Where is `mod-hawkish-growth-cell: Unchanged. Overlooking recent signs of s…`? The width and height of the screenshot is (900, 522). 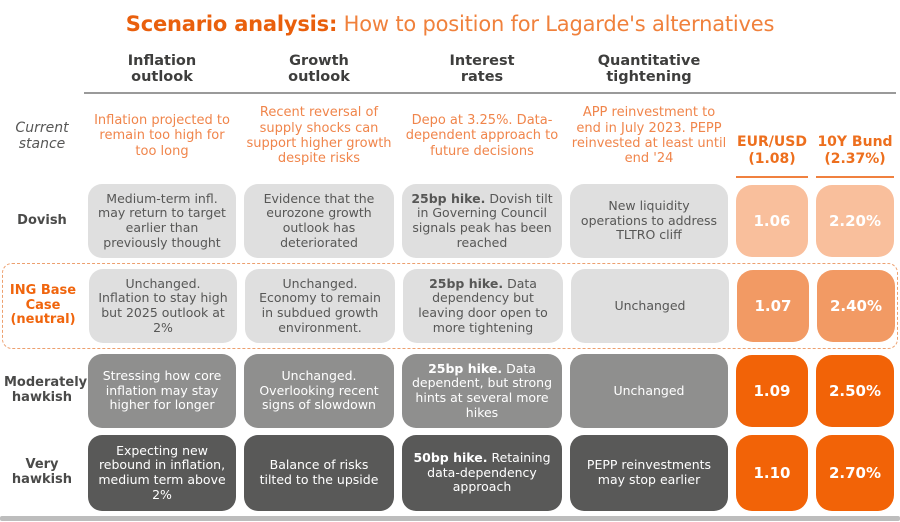 mod-hawkish-growth-cell: Unchanged. Overlooking recent signs of s… is located at coordinates (319, 391).